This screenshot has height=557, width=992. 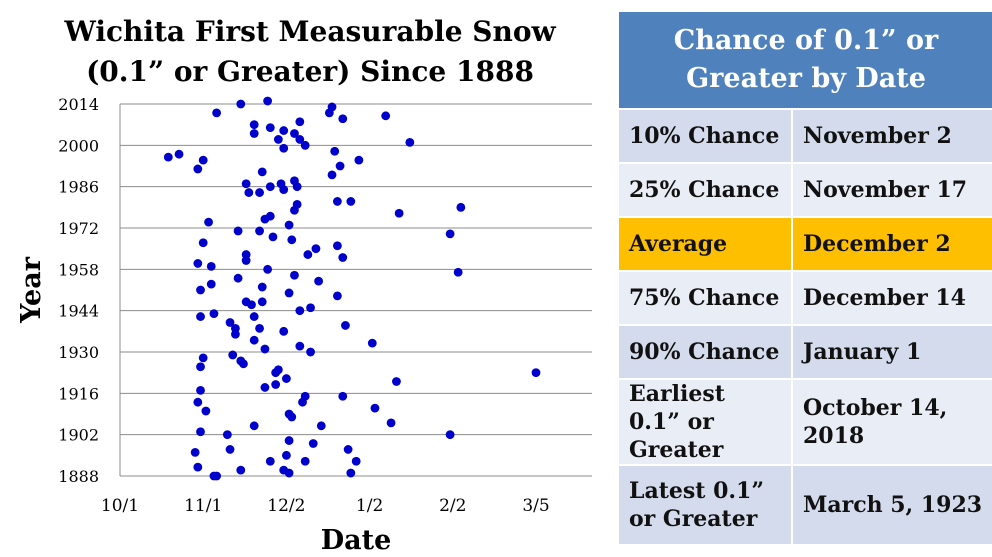 I want to click on y-tick-label: 1958, so click(x=78, y=269).